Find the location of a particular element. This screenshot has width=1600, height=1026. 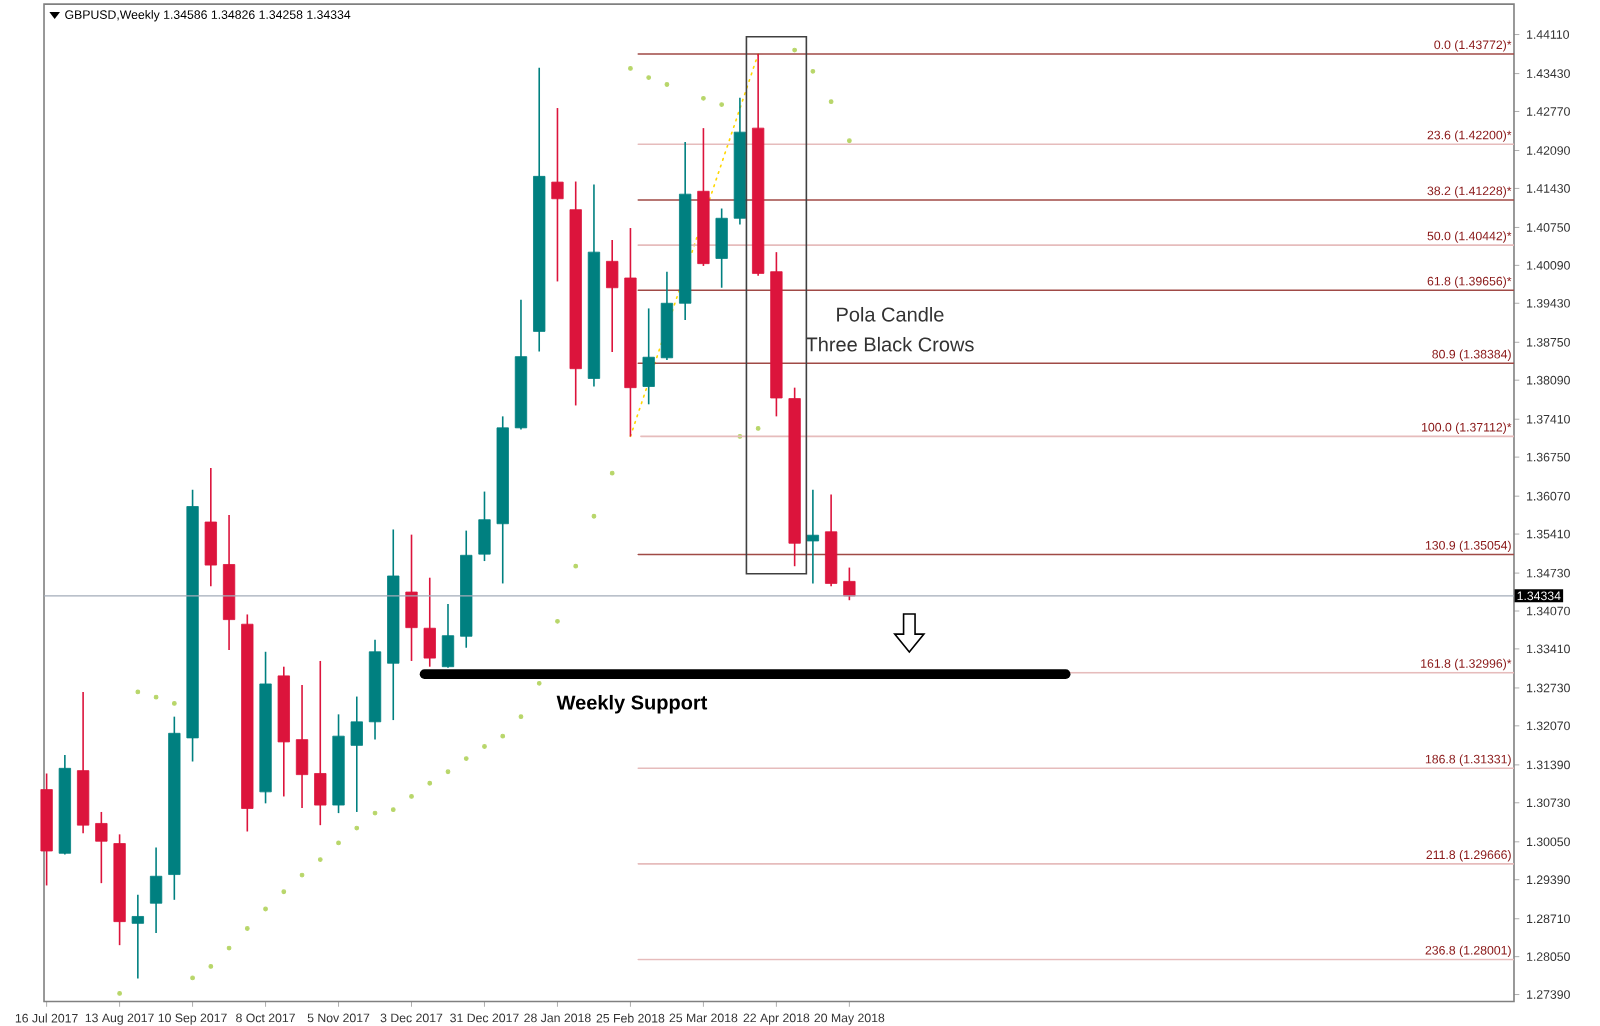

annotation: Three Black Crows is located at coordinates (889, 344).